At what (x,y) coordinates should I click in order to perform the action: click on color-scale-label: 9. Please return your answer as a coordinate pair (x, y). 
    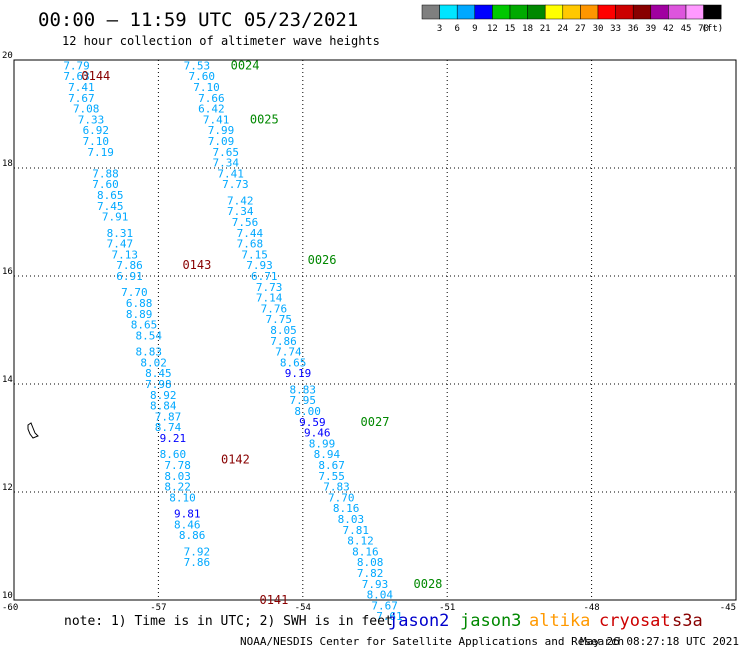
    Looking at the image, I should click on (474, 29).